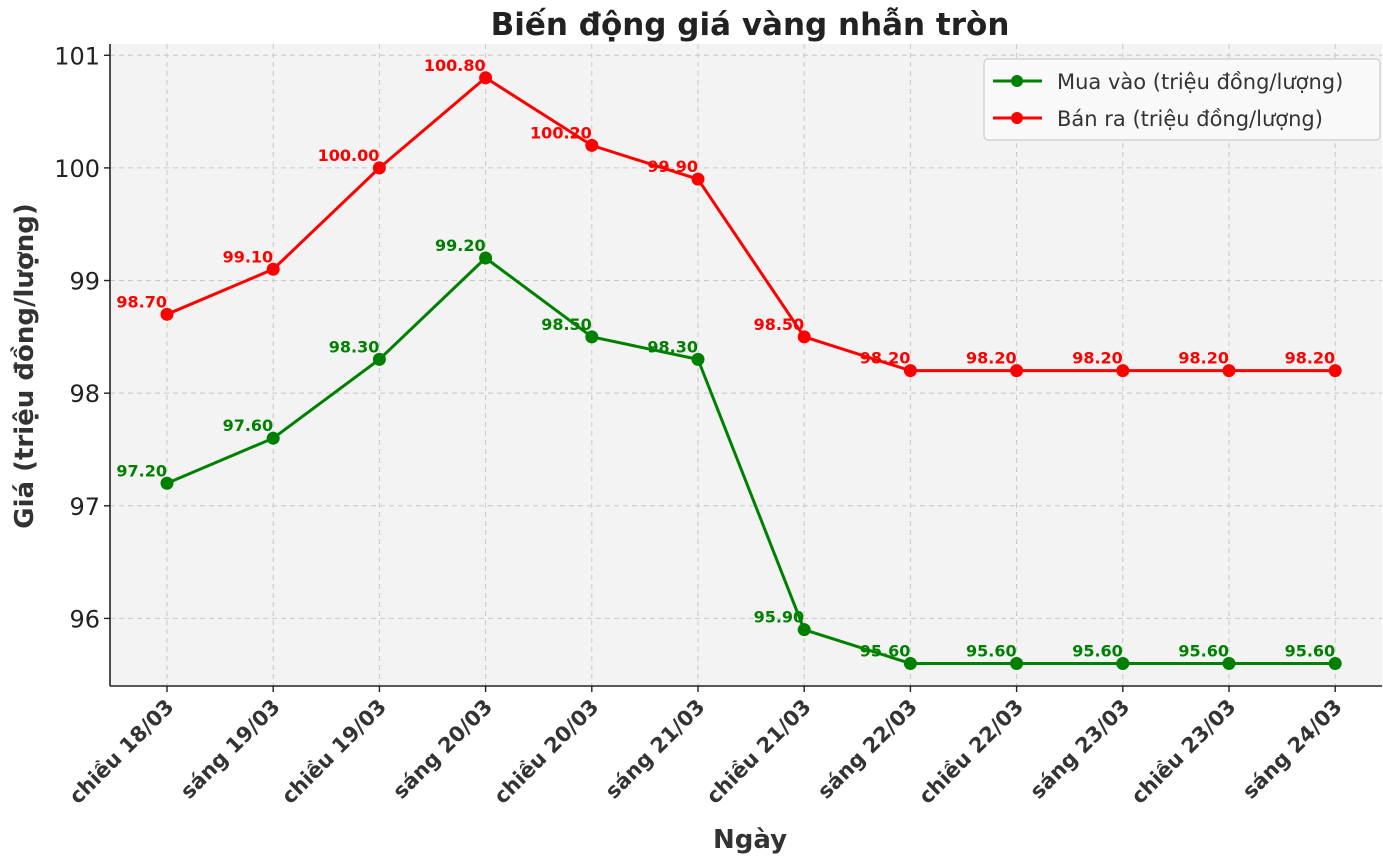 This screenshot has height=857, width=1383. I want to click on legend-box, so click(1182, 99).